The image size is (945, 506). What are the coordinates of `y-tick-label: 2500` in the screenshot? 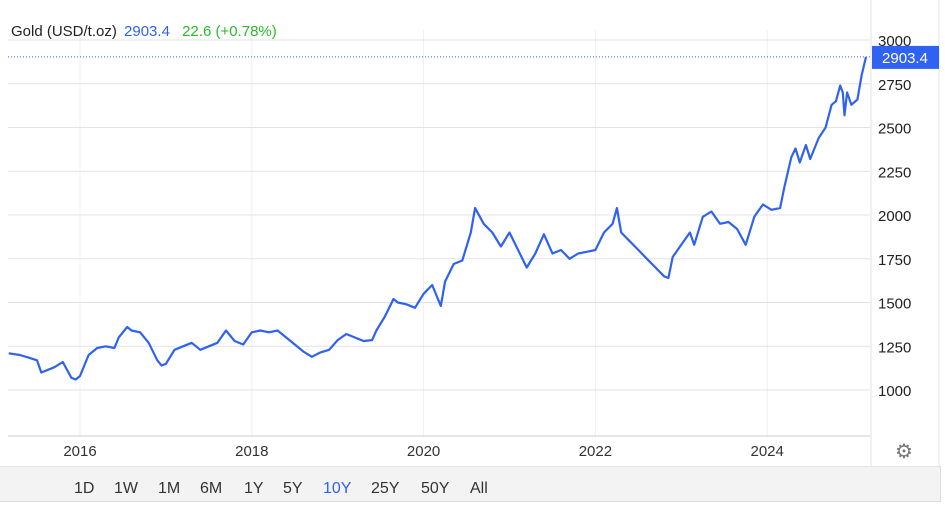 It's located at (894, 129).